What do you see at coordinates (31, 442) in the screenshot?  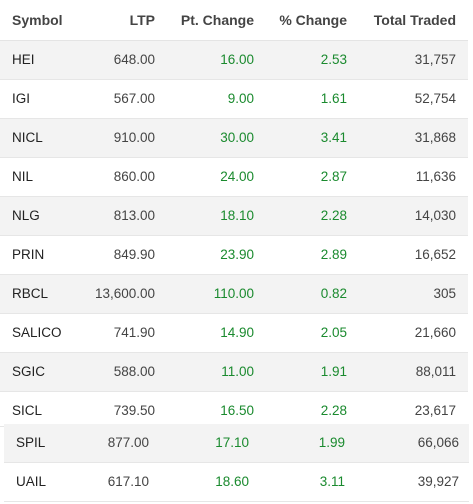 I see `cell-symbol: SPIL` at bounding box center [31, 442].